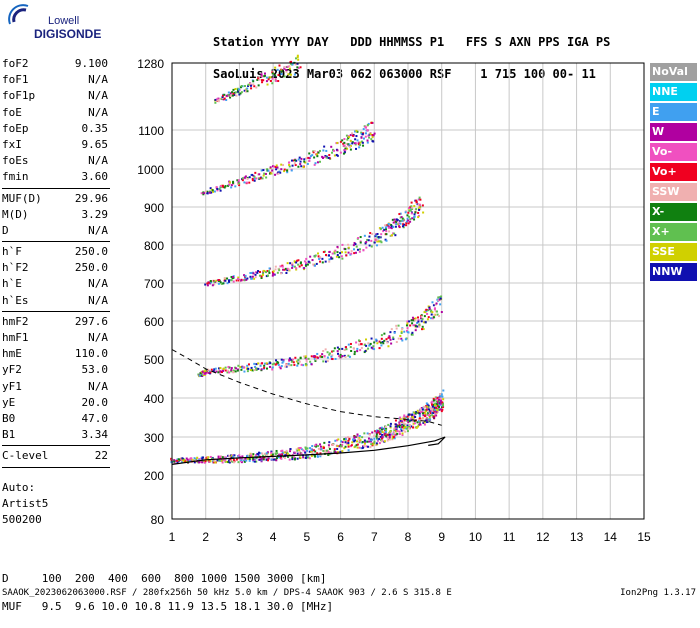  What do you see at coordinates (15, 337) in the screenshot?
I see `param-name: hmF1` at bounding box center [15, 337].